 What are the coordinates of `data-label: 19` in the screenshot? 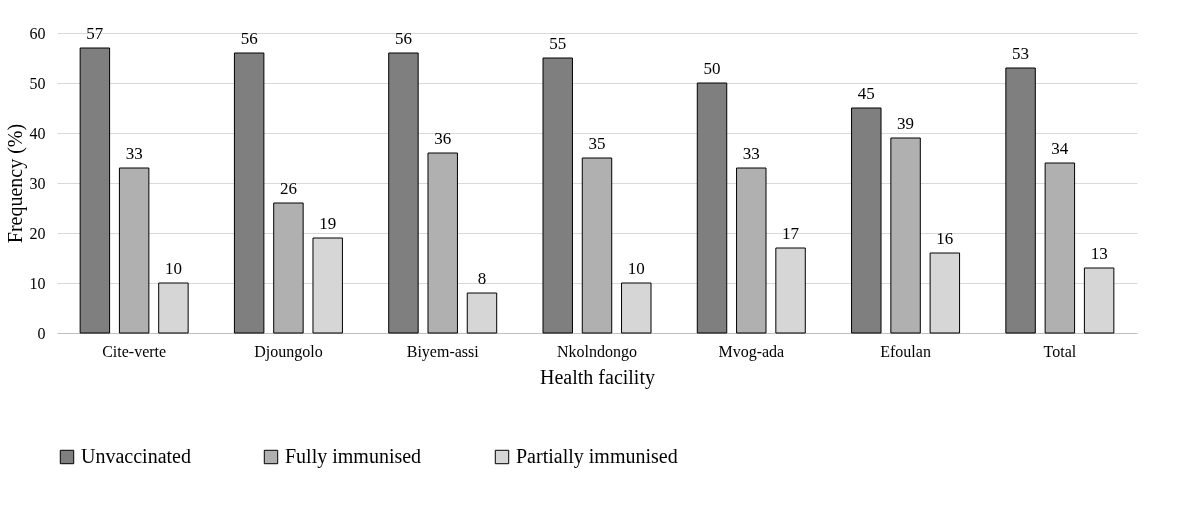 It's located at (328, 223).